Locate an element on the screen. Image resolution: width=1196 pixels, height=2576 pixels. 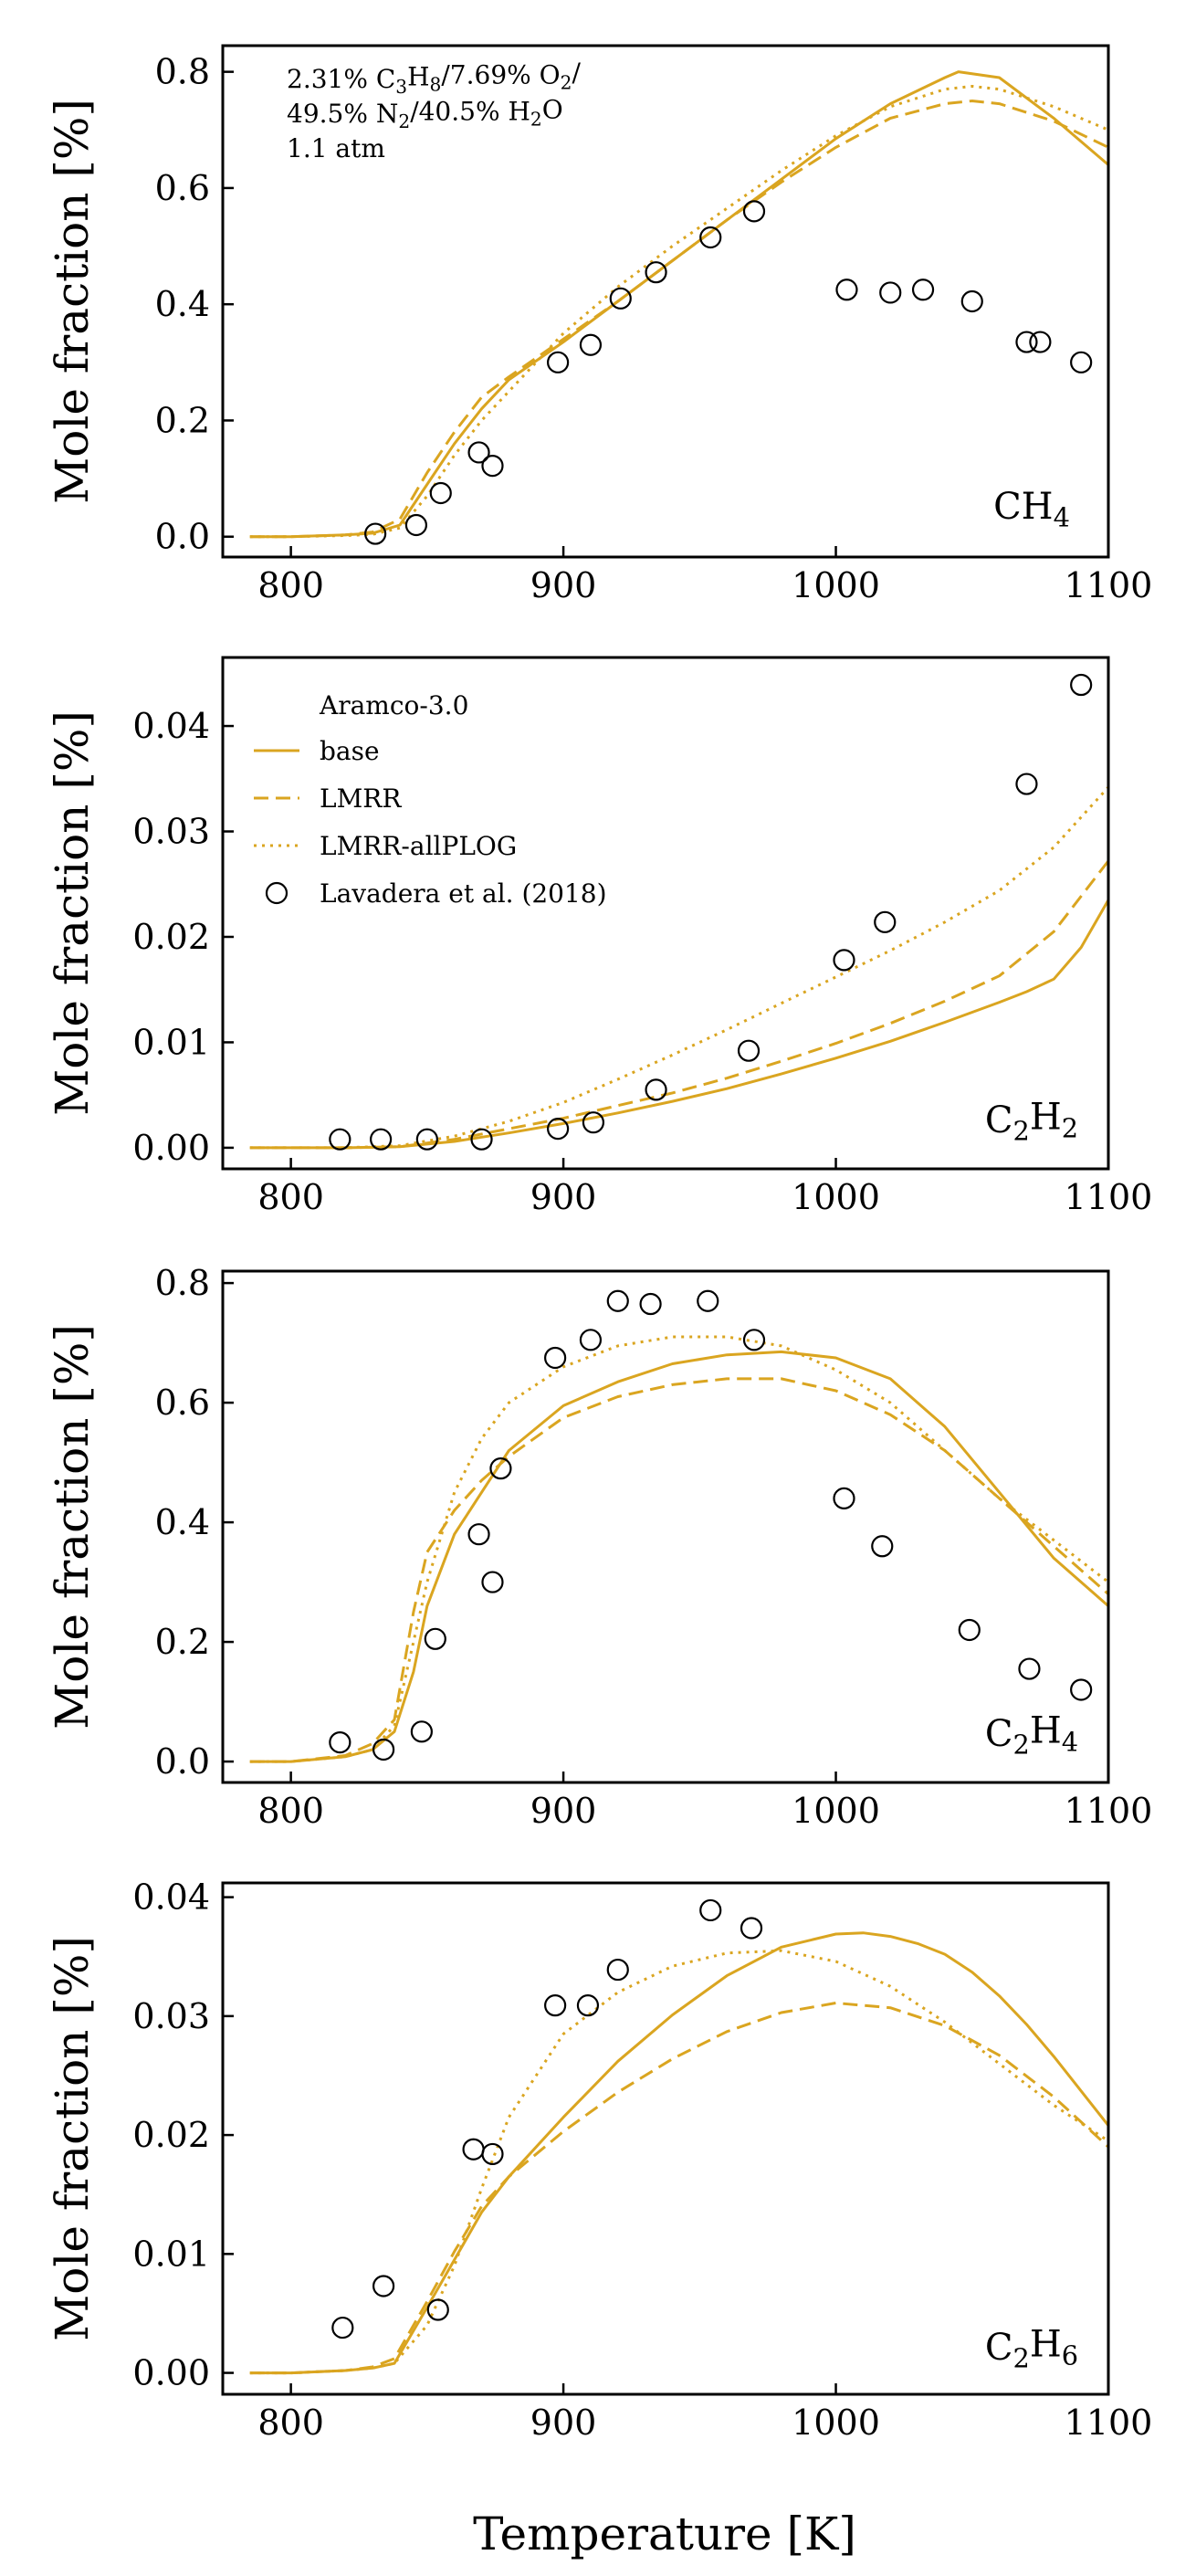
y-tick-label-0: 0.0 is located at coordinates (183, 1761).